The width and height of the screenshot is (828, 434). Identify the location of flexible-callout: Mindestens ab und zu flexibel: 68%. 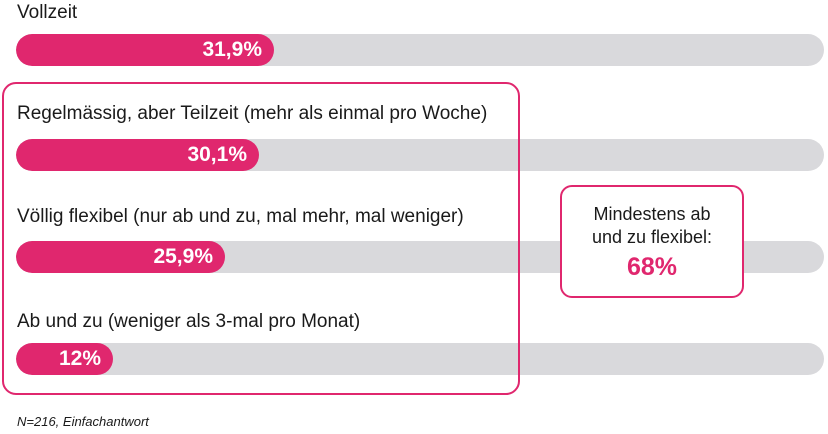
(652, 241).